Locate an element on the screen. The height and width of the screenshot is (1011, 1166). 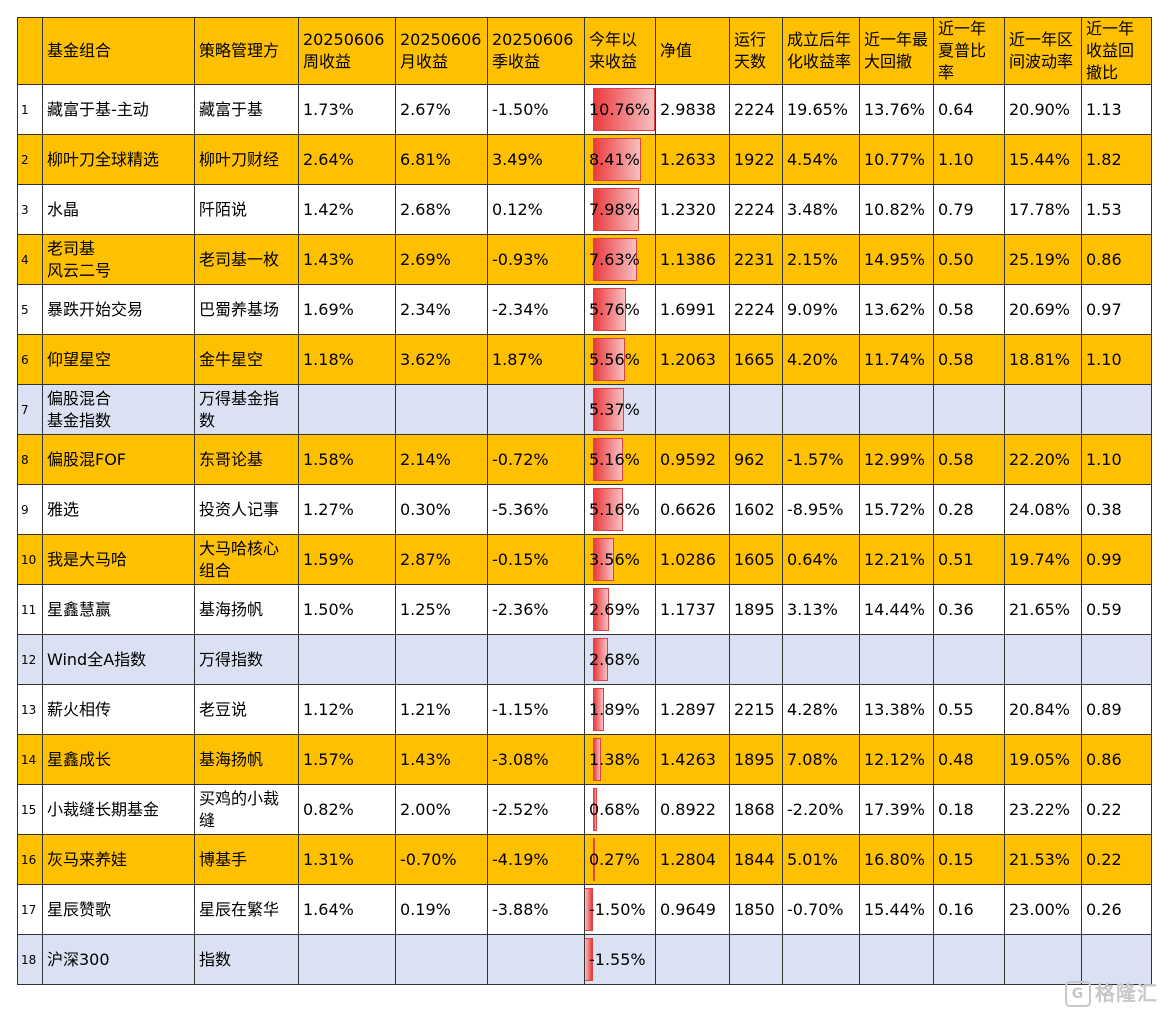
sharpe: 0.48 is located at coordinates (969, 759).